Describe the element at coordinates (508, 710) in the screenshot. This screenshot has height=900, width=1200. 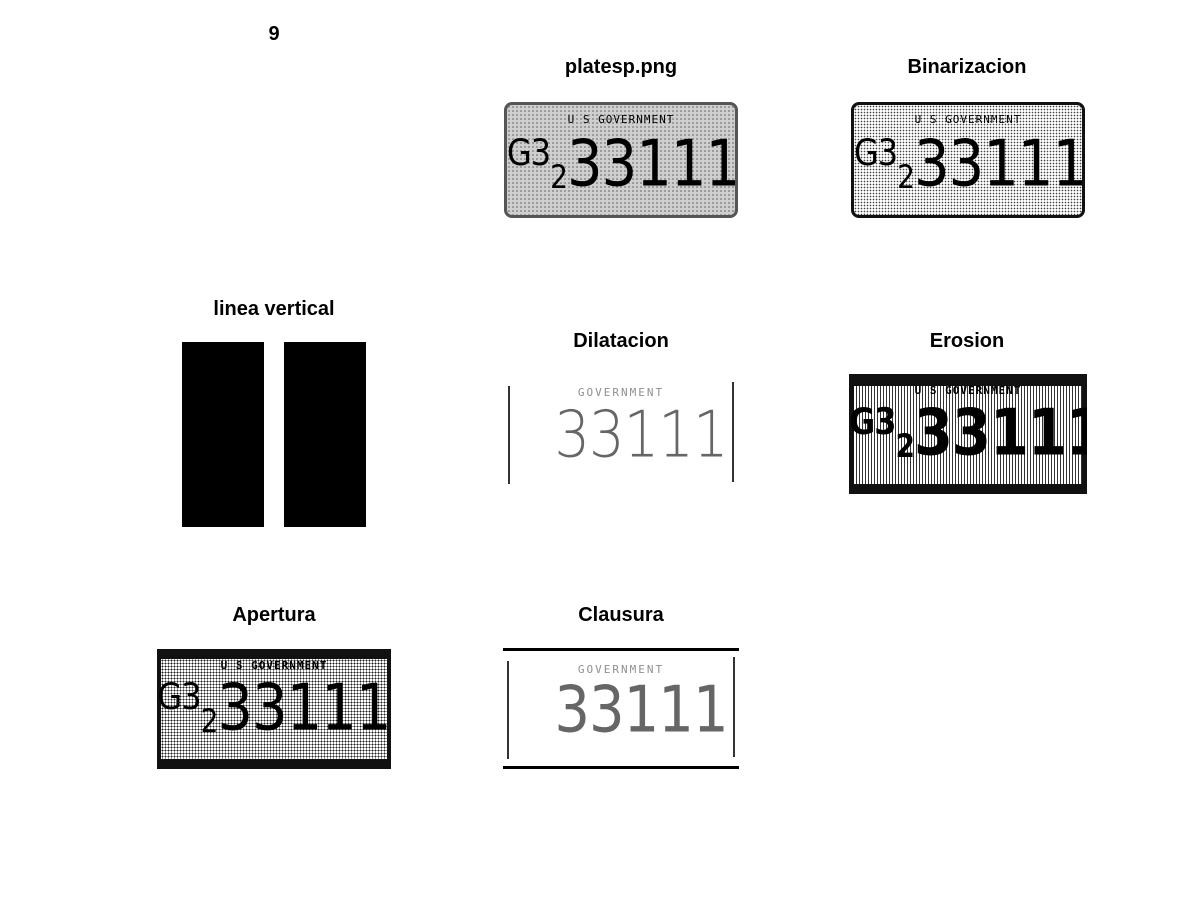
I see `cla-left-edge` at that location.